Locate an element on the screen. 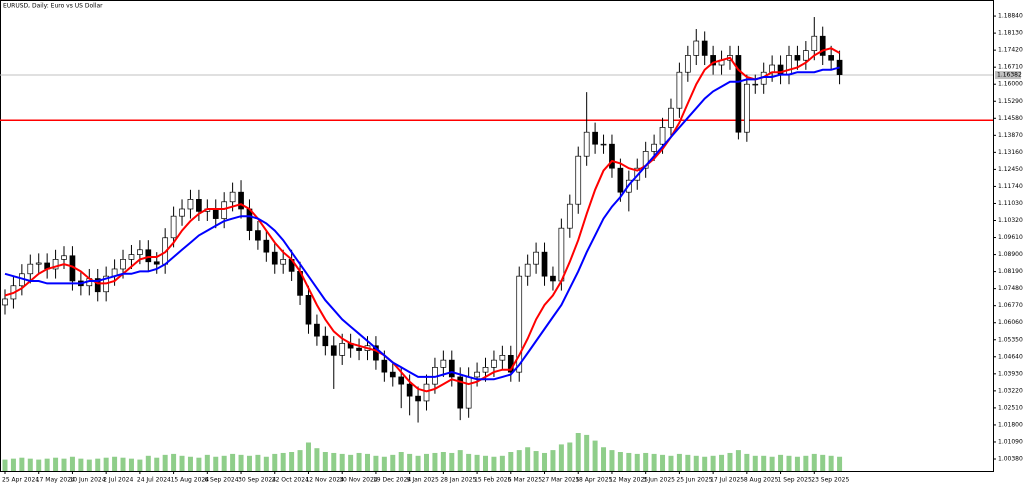 The image size is (1024, 488). y-tick-label: 1.11740 is located at coordinates (1010, 186).